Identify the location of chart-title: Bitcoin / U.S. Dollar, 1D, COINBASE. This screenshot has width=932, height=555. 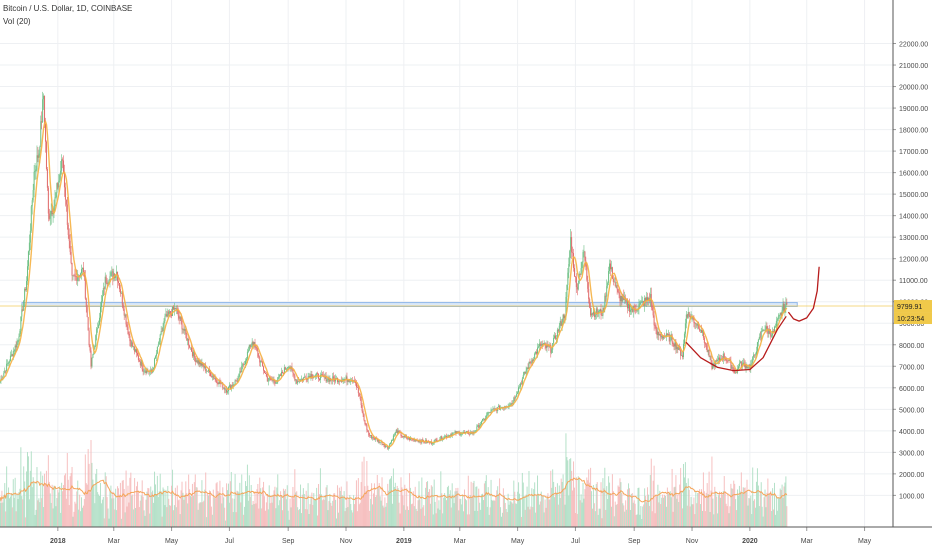
(68, 8).